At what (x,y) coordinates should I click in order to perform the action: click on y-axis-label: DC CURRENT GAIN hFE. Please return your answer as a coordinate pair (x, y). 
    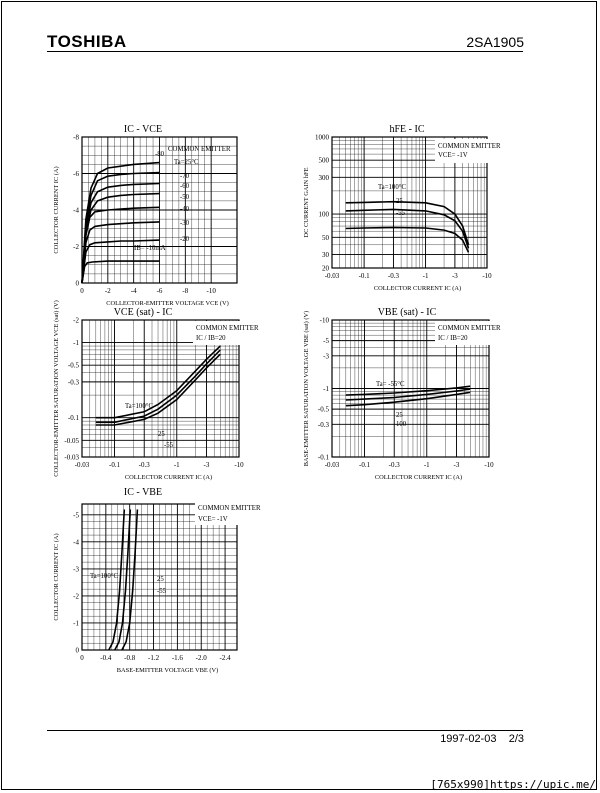
    Looking at the image, I should click on (306, 202).